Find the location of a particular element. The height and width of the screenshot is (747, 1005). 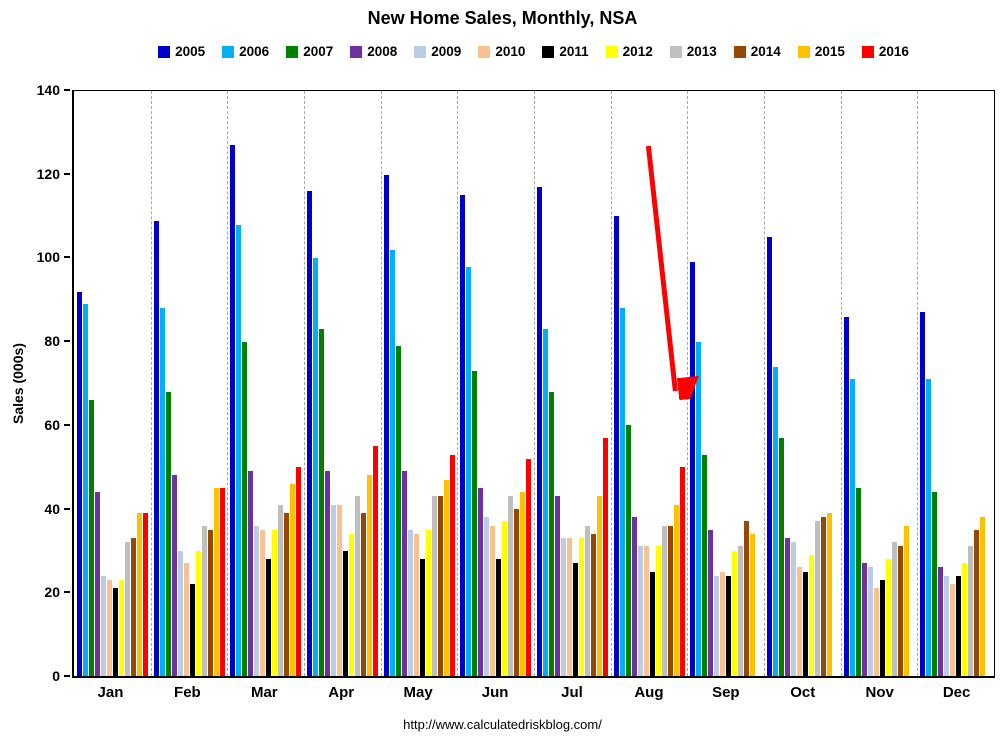

bar-2015-Dec is located at coordinates (983, 596).